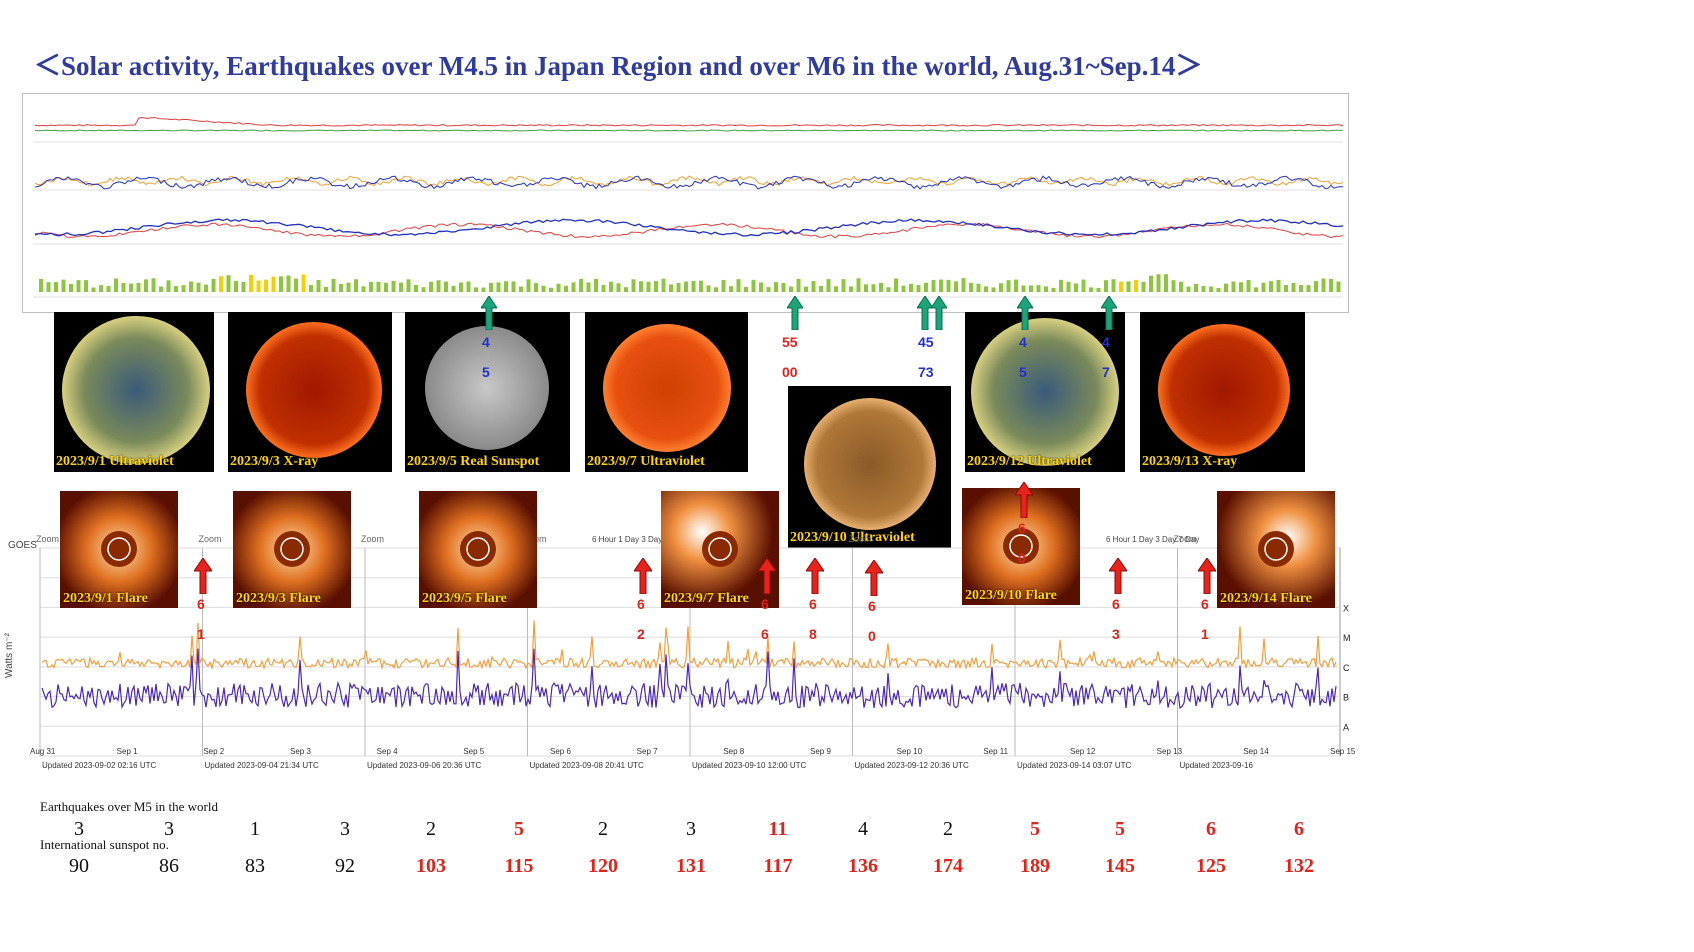 The height and width of the screenshot is (952, 1694). I want to click on electron-flux-blue, so click(689, 182).